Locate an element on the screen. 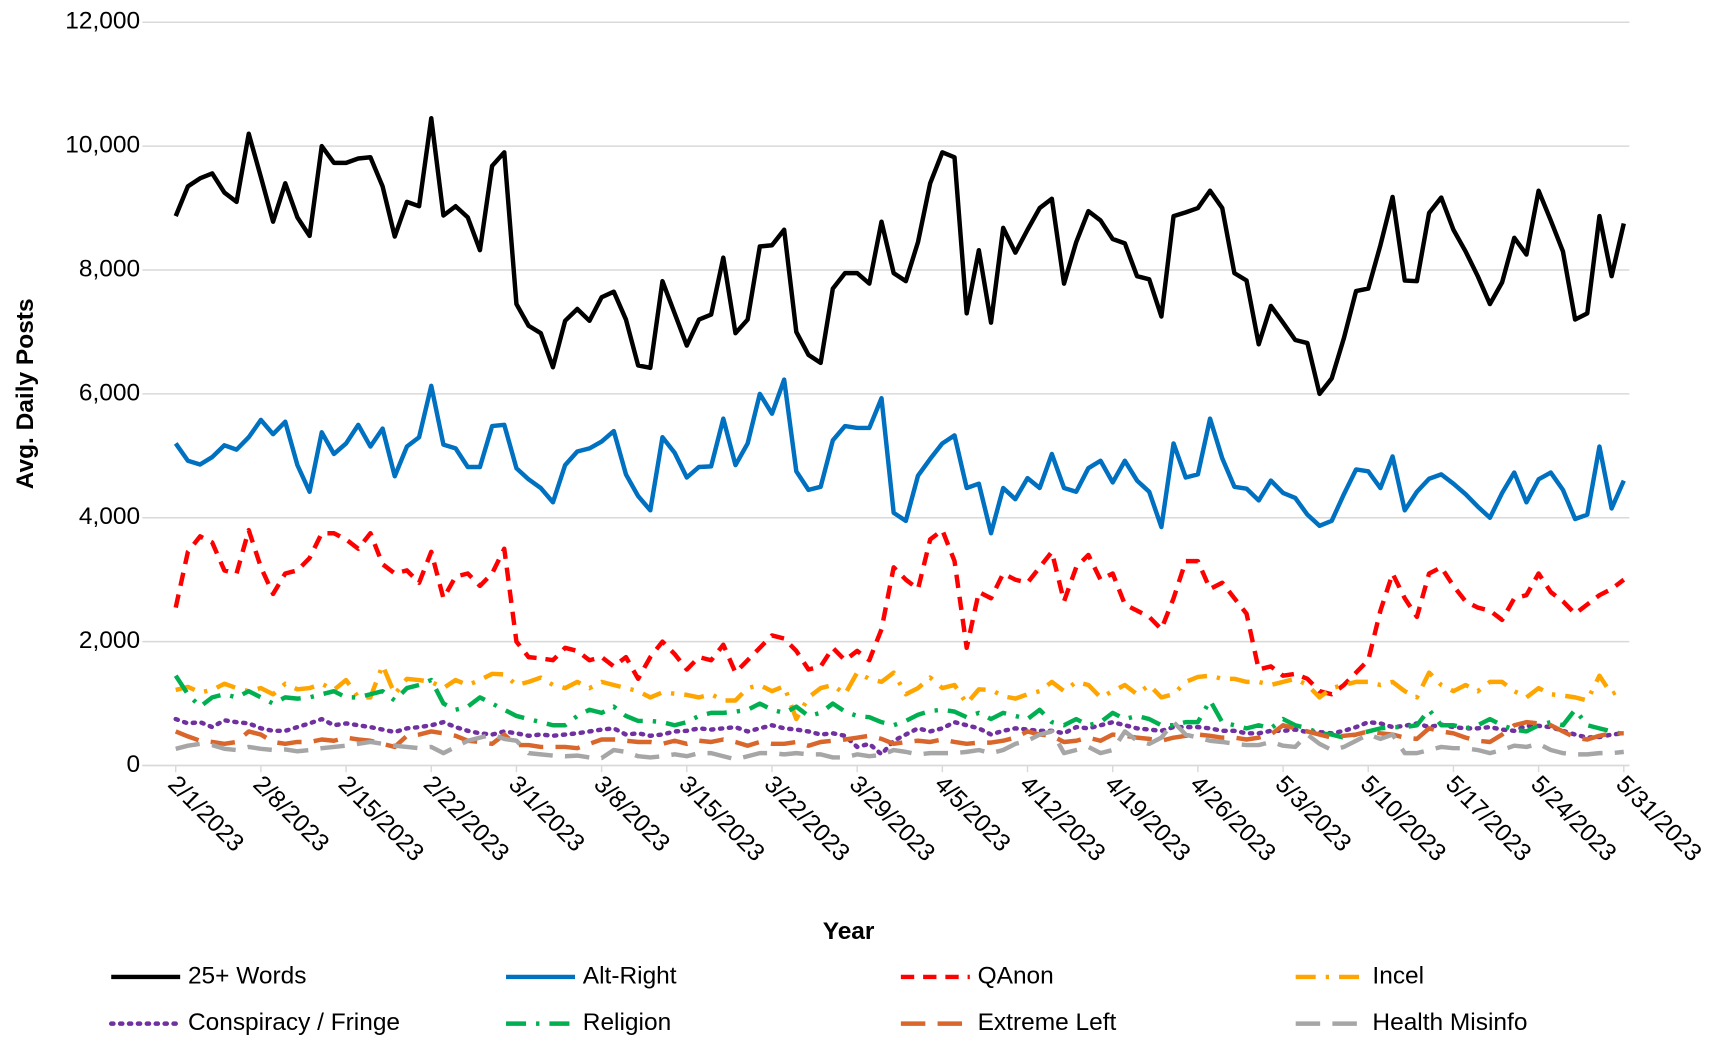 This screenshot has height=1037, width=1735. y-tick-label: 12,000 is located at coordinates (102, 21).